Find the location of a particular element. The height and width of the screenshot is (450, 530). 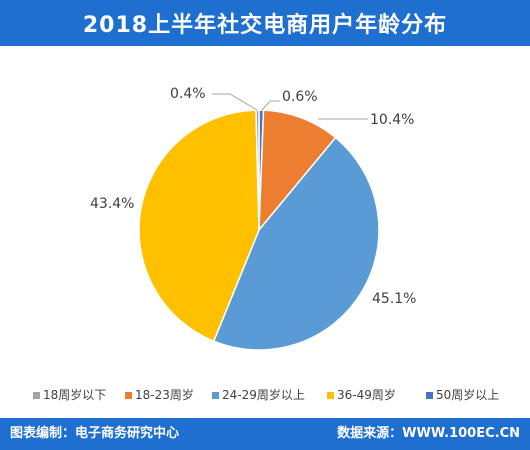

data-label: 43.4% is located at coordinates (112, 204).